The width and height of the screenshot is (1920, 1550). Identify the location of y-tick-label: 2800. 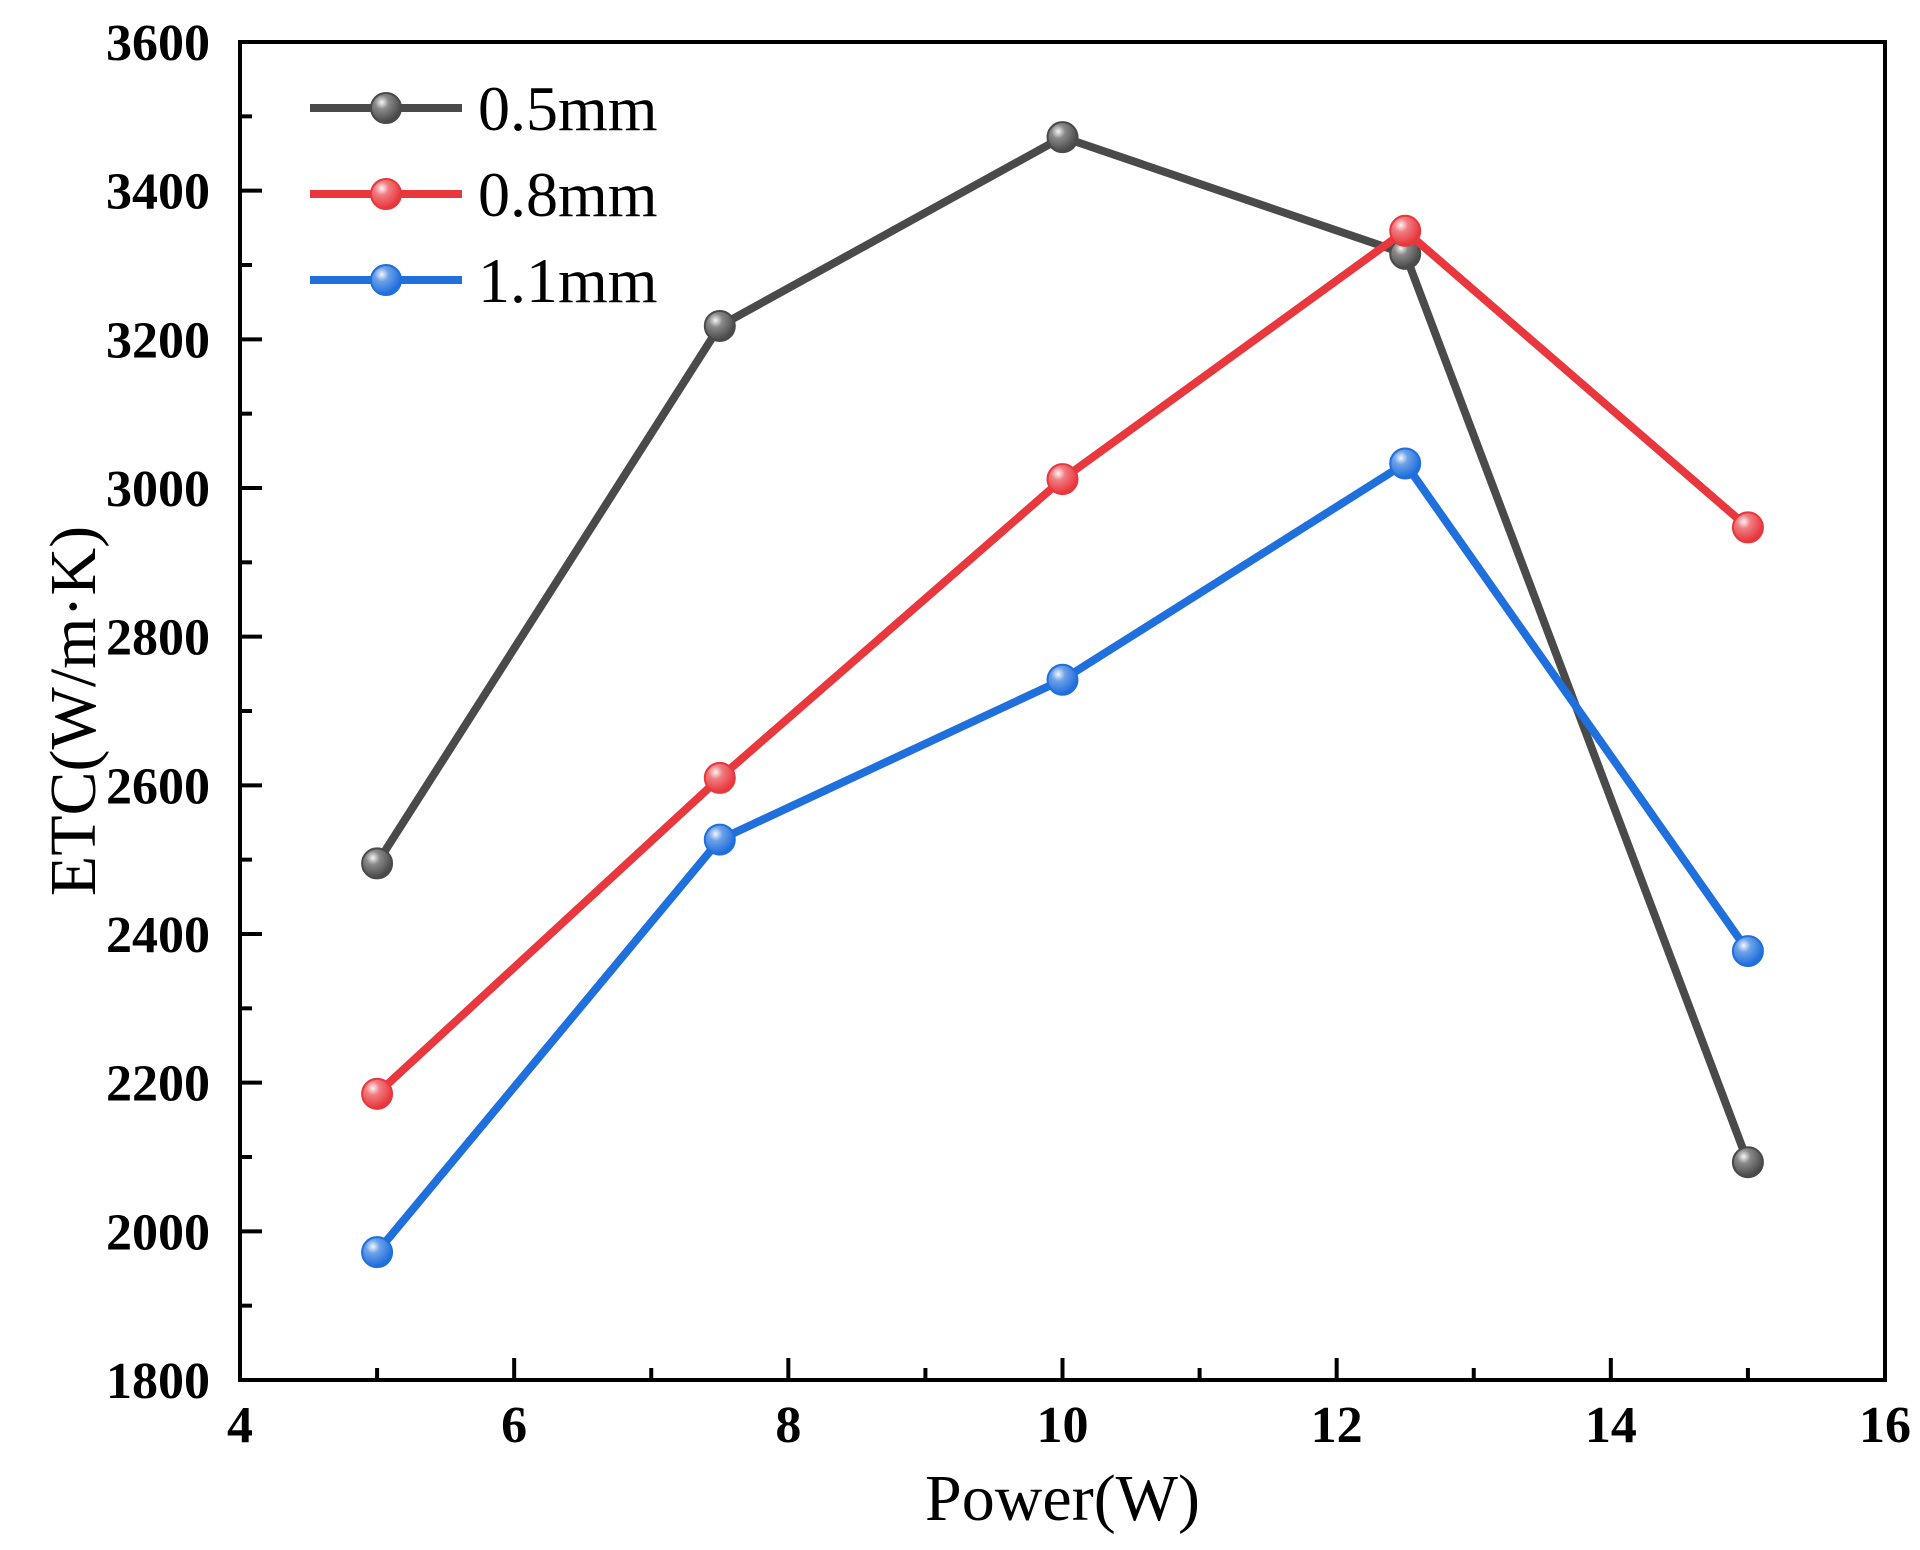
(158, 638).